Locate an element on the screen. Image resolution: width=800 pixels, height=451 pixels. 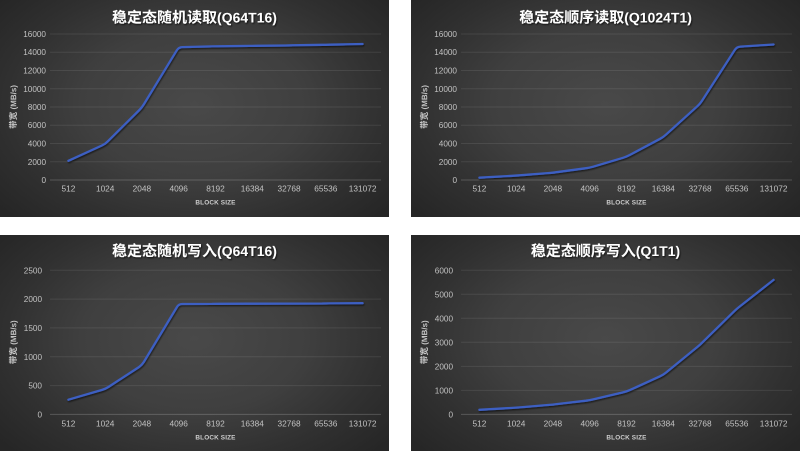
svg-text: 3000 is located at coordinates (444, 342).